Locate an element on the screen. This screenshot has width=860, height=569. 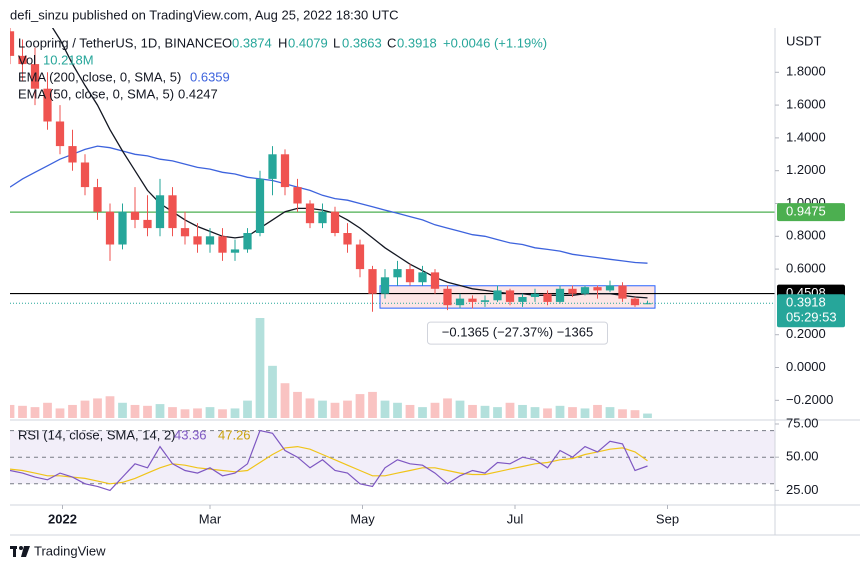
countdown: 05:29:53 is located at coordinates (811, 317).